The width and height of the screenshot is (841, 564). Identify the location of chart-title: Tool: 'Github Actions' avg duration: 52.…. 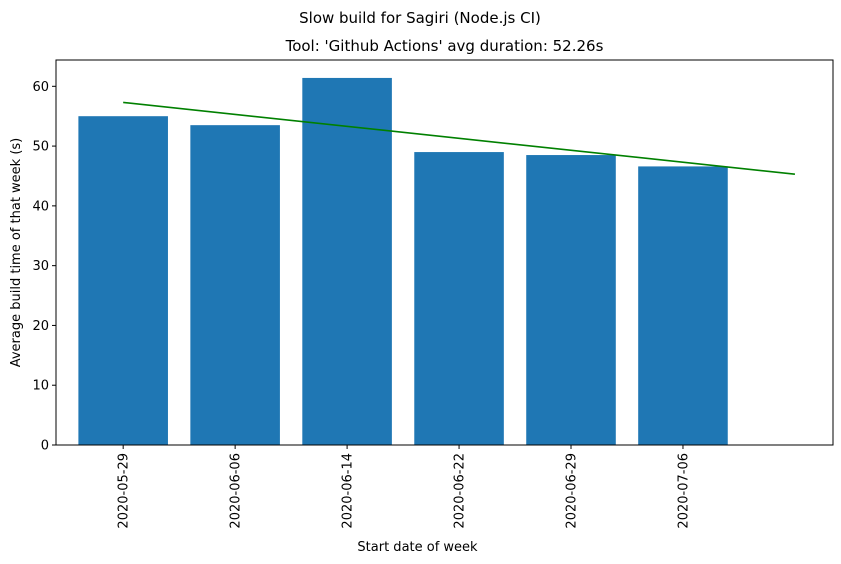
(444, 46).